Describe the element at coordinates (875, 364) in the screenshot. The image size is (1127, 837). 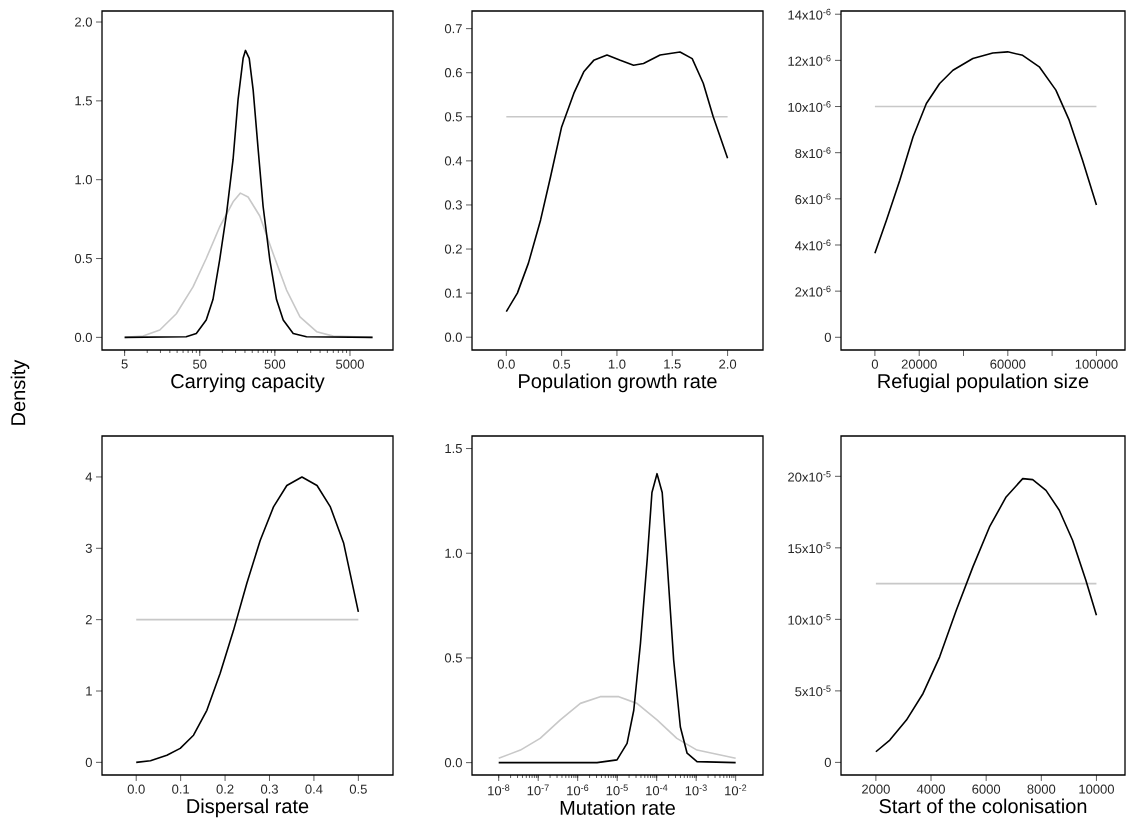
I see `x-tick-label: 0` at that location.